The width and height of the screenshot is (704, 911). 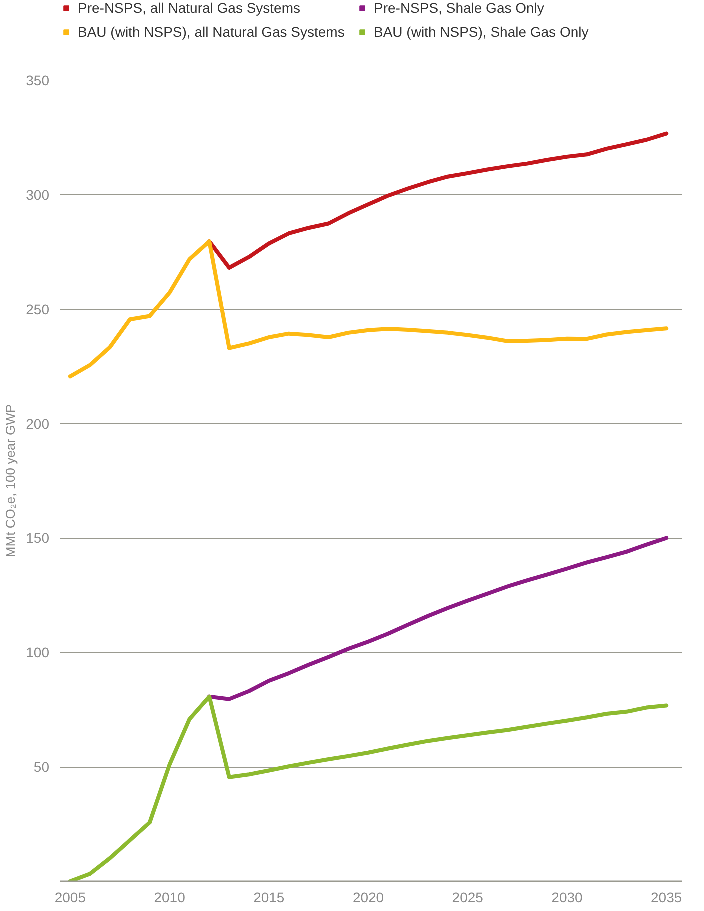 I want to click on y-tick-label: 250, so click(x=38, y=309).